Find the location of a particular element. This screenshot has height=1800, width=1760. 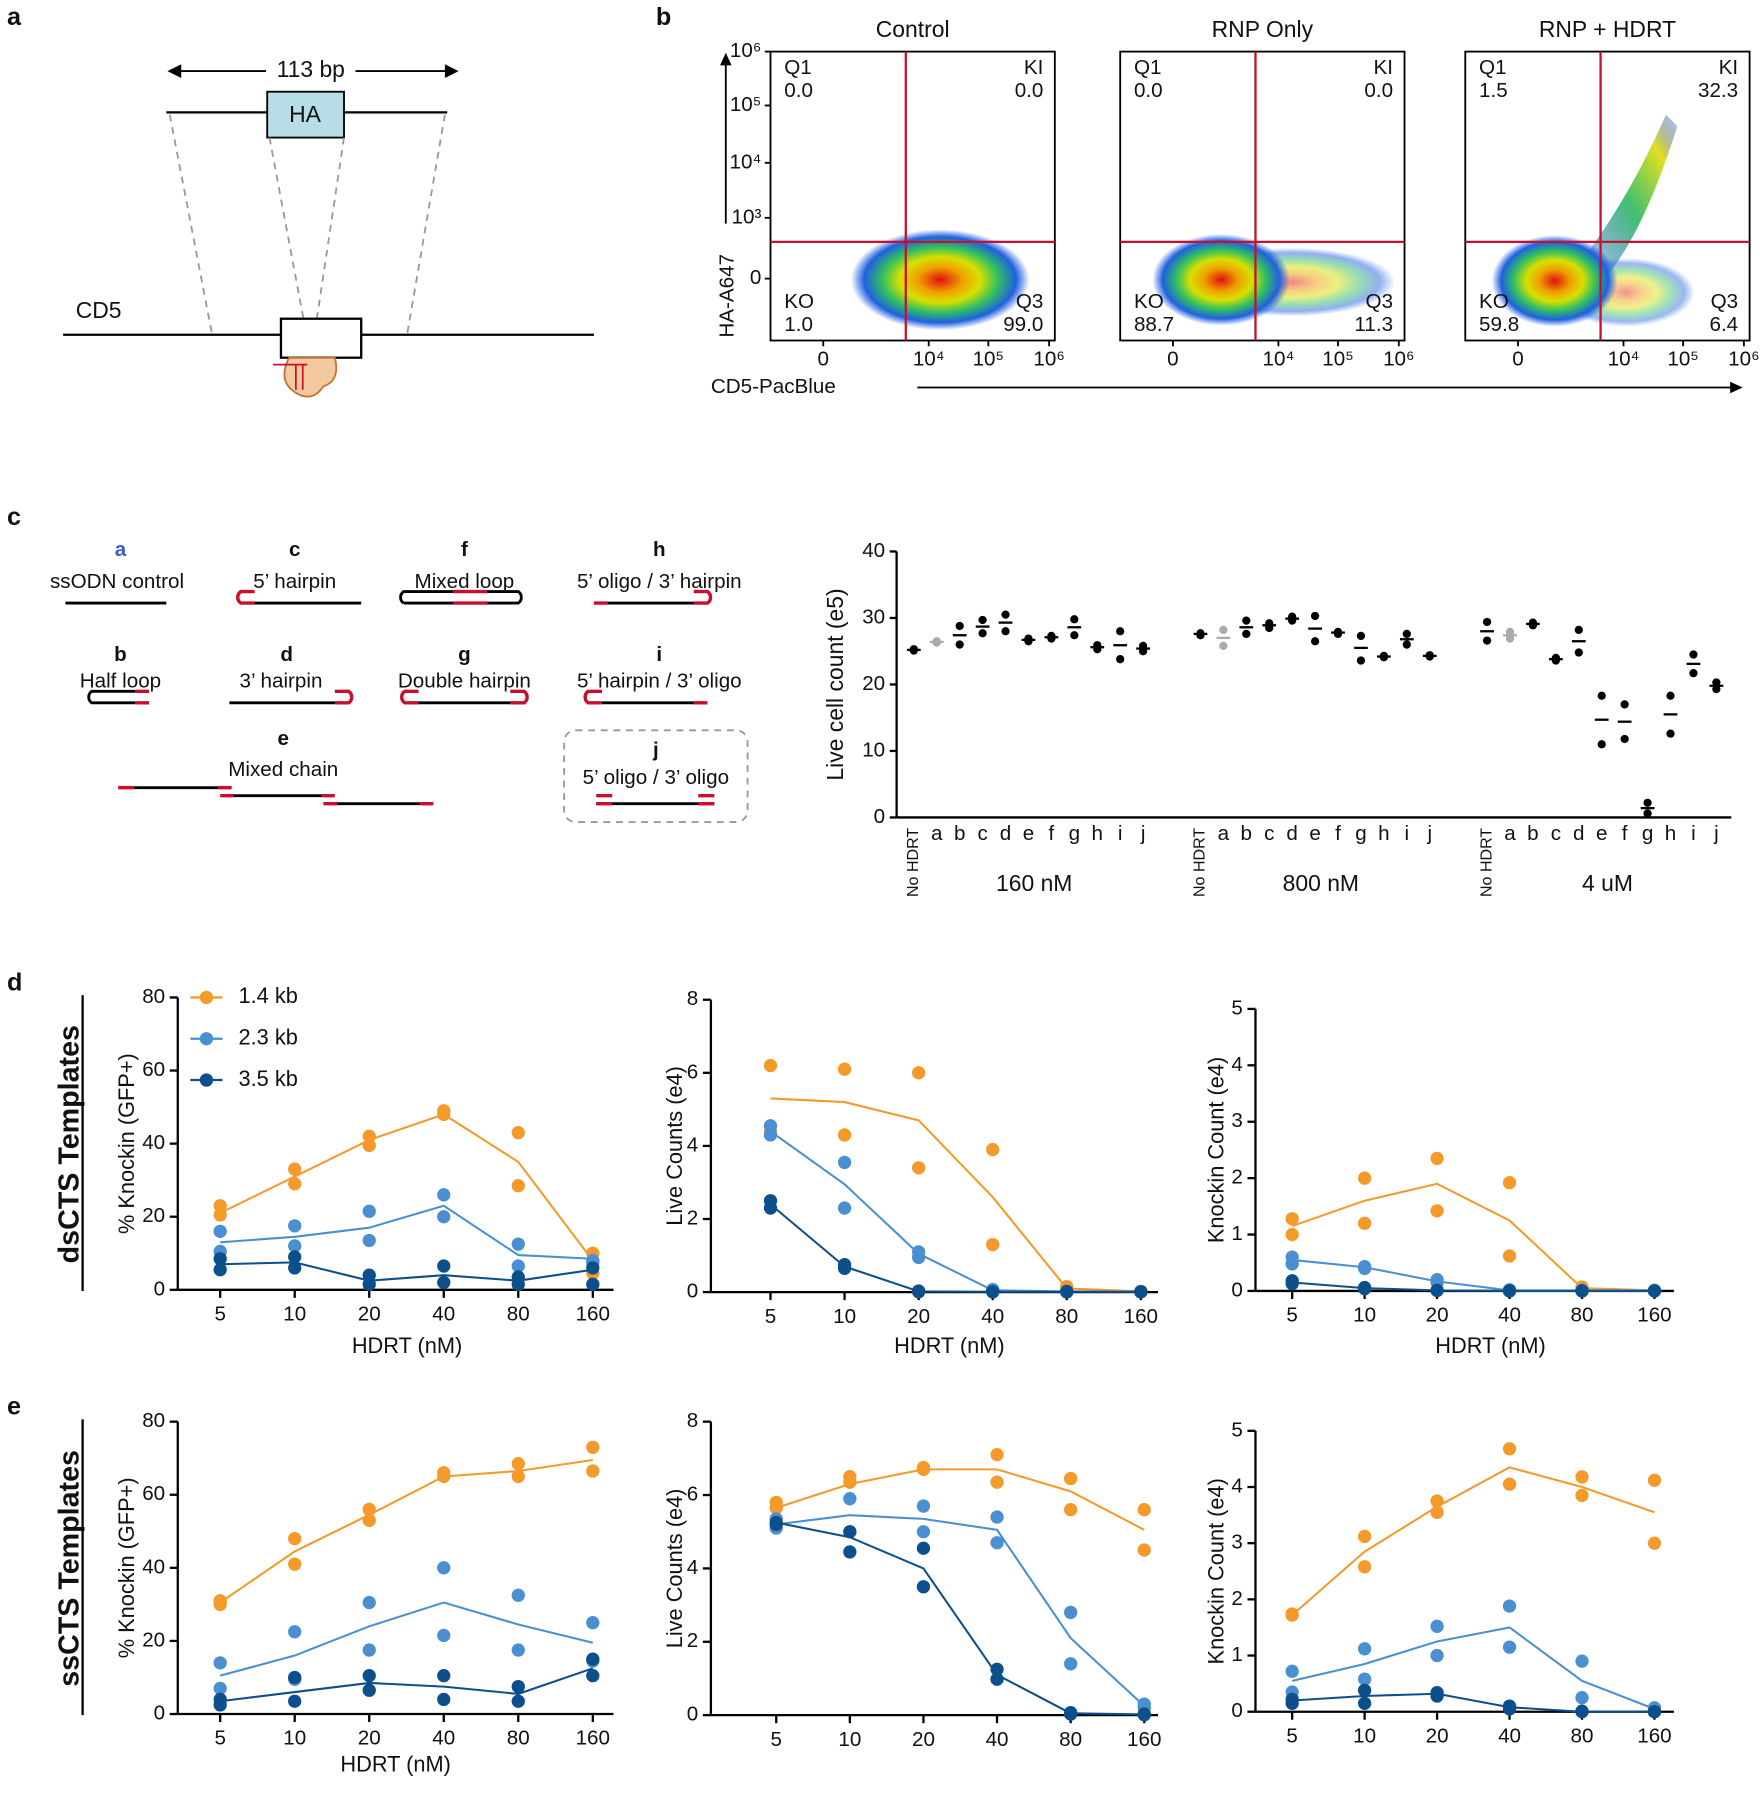

y-axis-label: % Knockin (GFP+) is located at coordinates (126, 1567).